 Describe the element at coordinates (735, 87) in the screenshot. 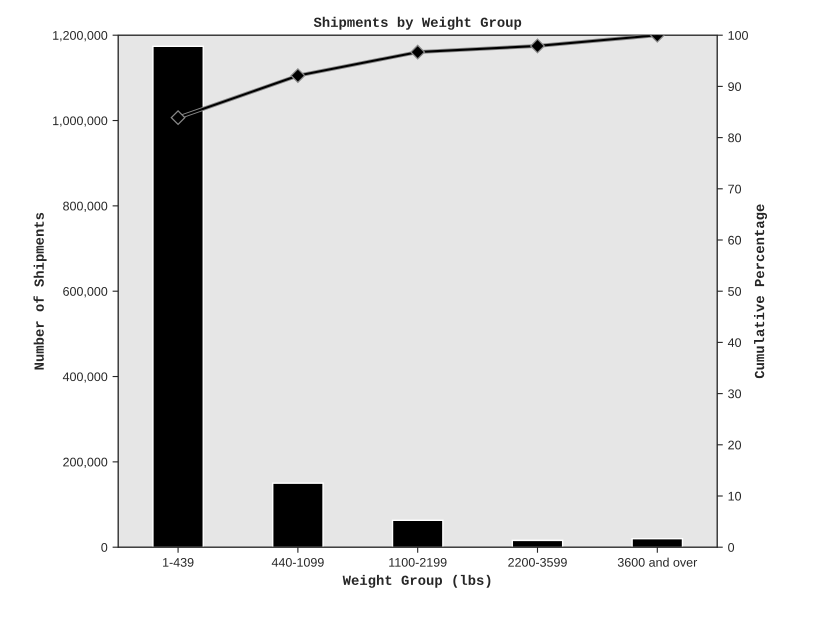

I see `y2-tick-label: 90` at that location.